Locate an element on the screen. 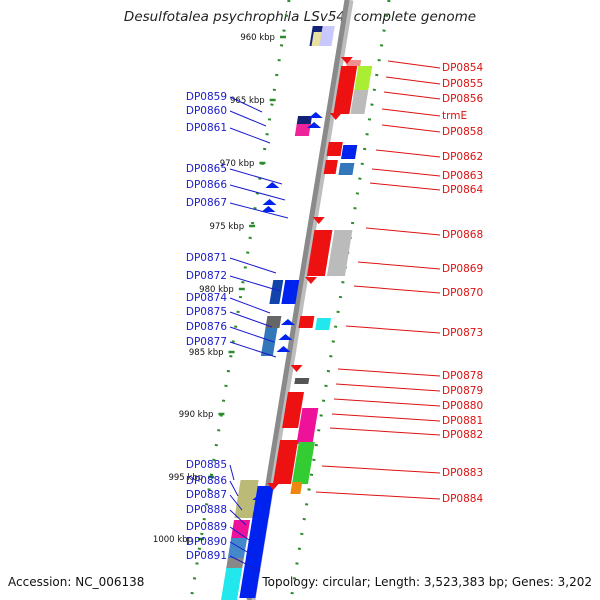 The height and width of the screenshot is (600, 600). forward-gene-label: DP0881 is located at coordinates (462, 421).